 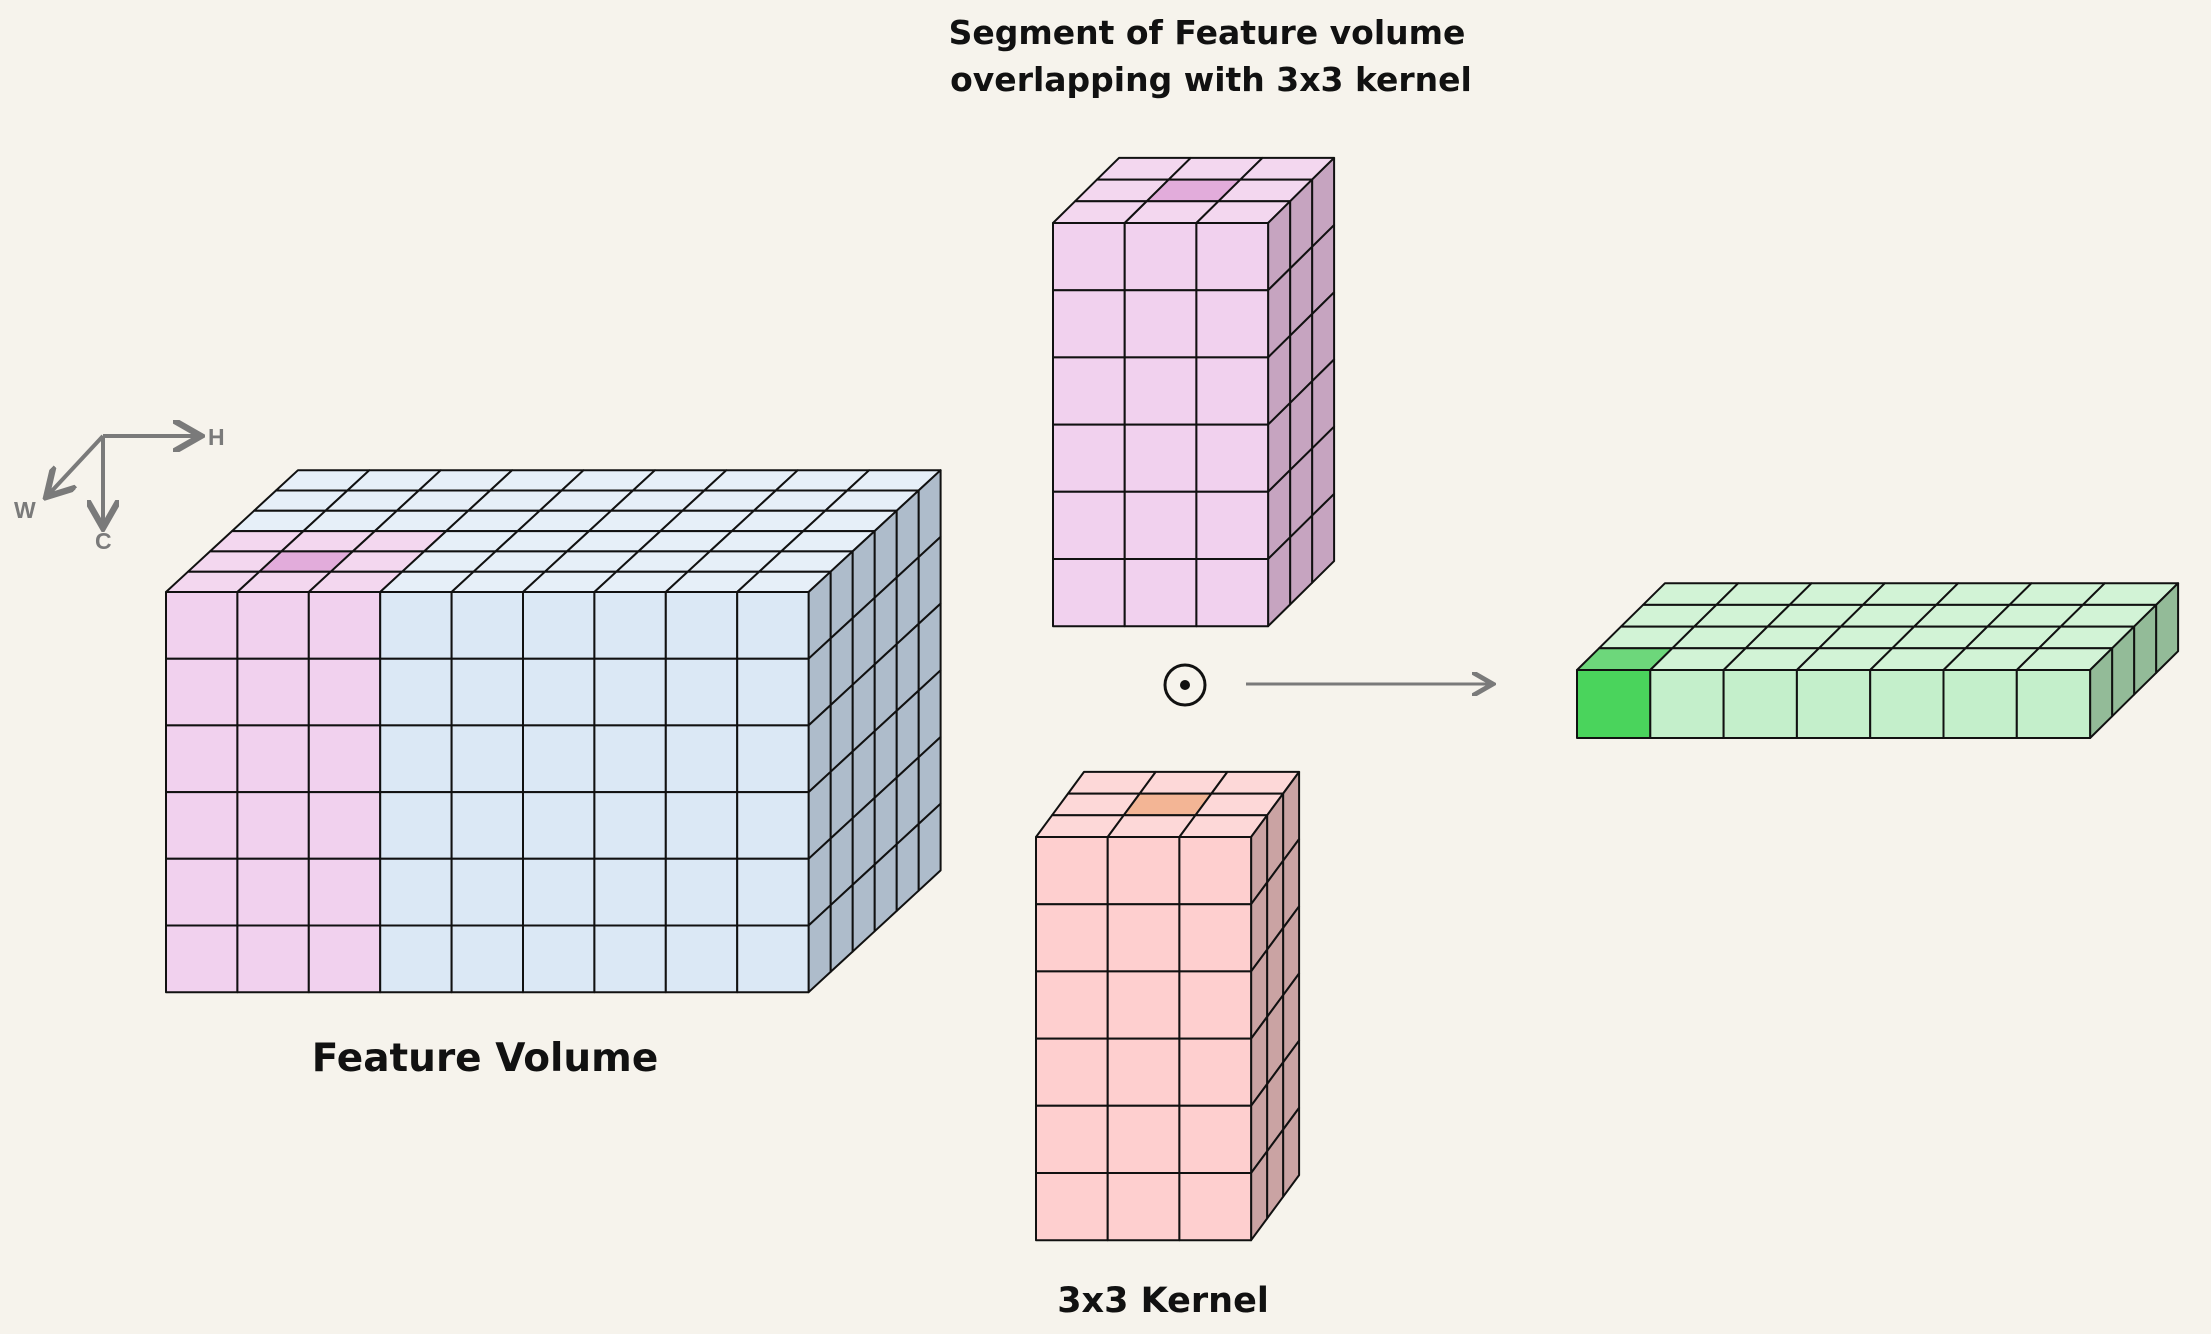 I want to click on feature-volume-label: Feature Volume, so click(x=485, y=1058).